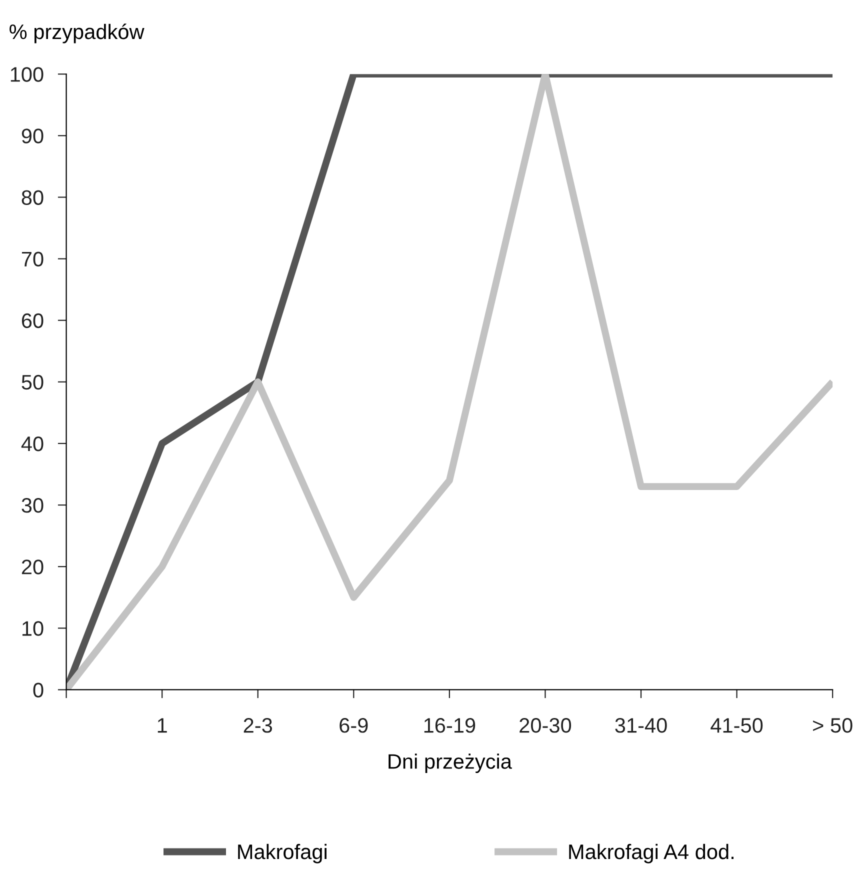 This screenshot has width=861, height=882. What do you see at coordinates (546, 725) in the screenshot?
I see `x-tick-label: 20-30` at bounding box center [546, 725].